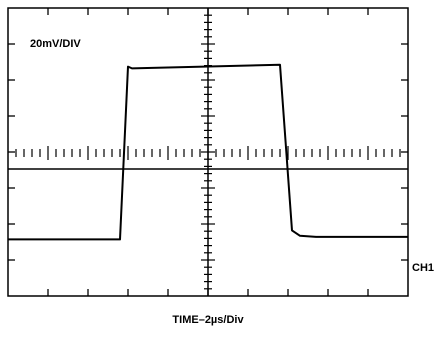  Describe the element at coordinates (208, 320) in the screenshot. I see `x-axis-label: TIME–2µs/Div` at that location.